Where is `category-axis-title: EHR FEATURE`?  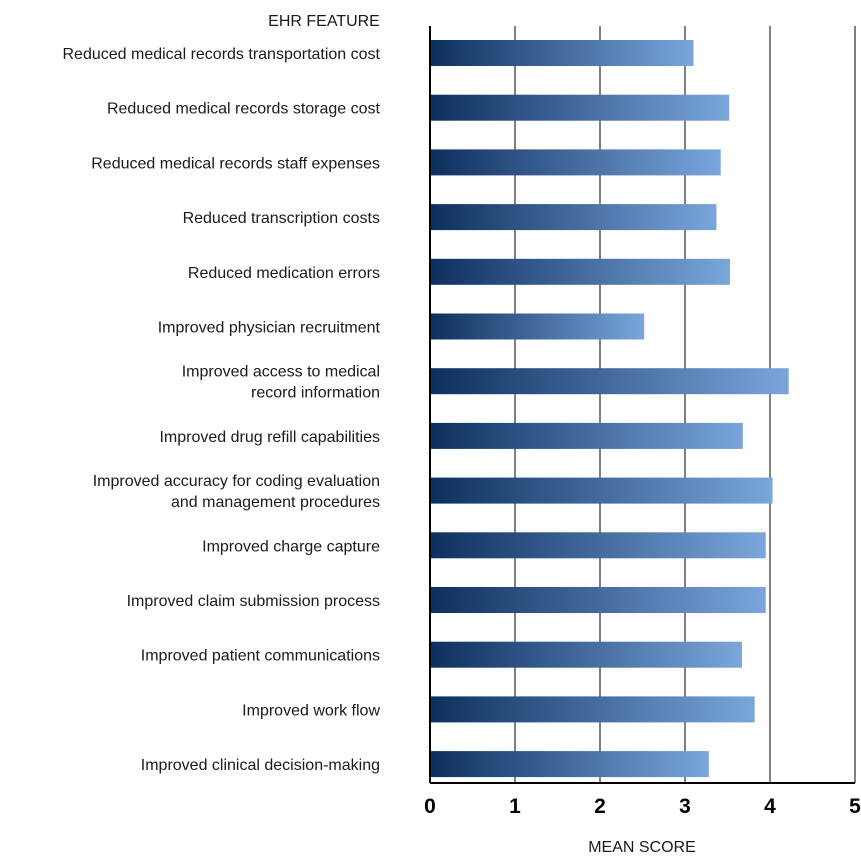
category-axis-title: EHR FEATURE is located at coordinates (324, 21).